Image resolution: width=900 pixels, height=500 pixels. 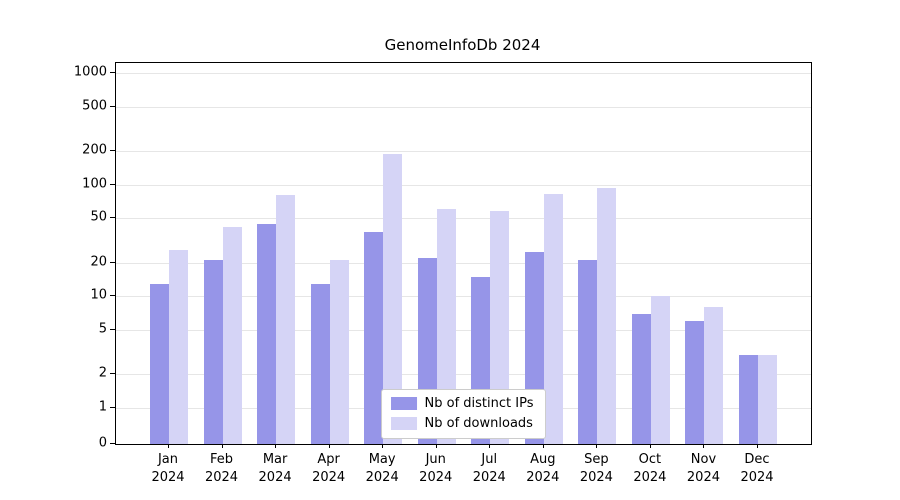 What do you see at coordinates (479, 403) in the screenshot?
I see `legend-label-distinct-ips: Nb of distinct IPs` at bounding box center [479, 403].